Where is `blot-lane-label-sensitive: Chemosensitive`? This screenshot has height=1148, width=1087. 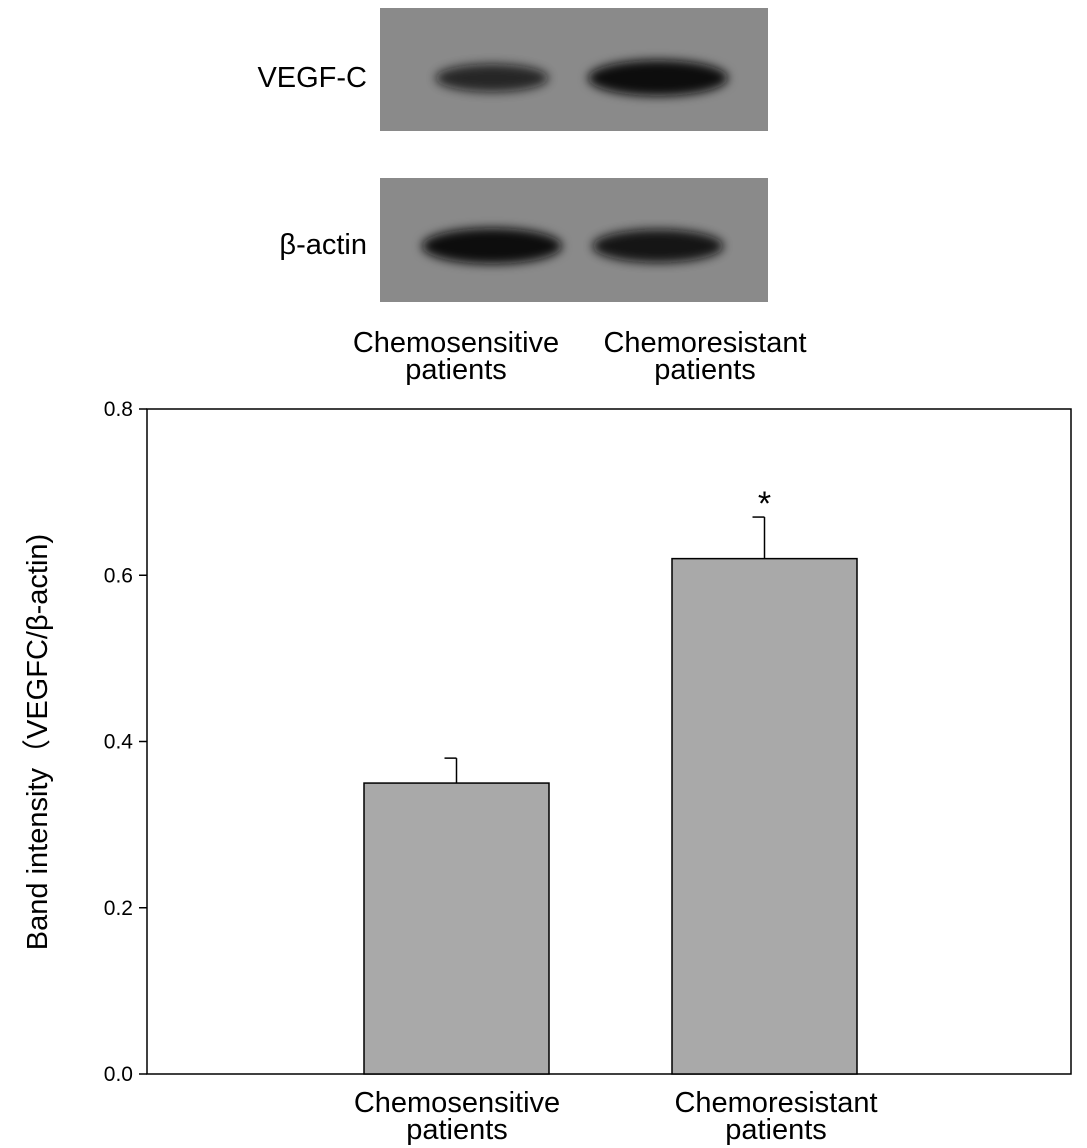
blot-lane-label-sensitive: Chemosensitive is located at coordinates (456, 343).